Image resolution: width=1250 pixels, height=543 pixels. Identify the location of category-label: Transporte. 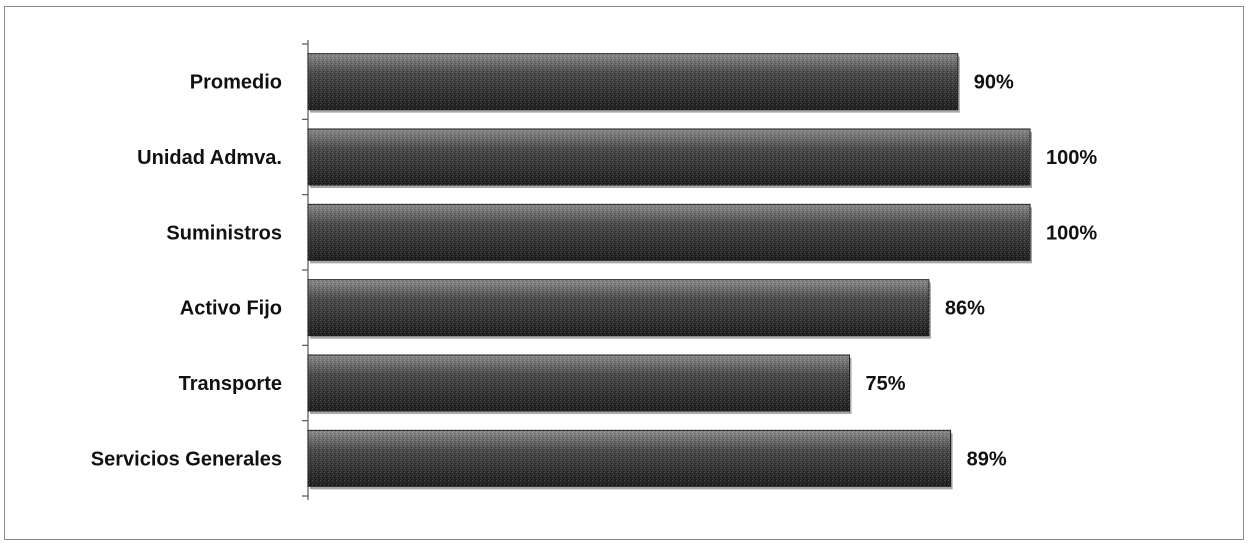
(230, 384).